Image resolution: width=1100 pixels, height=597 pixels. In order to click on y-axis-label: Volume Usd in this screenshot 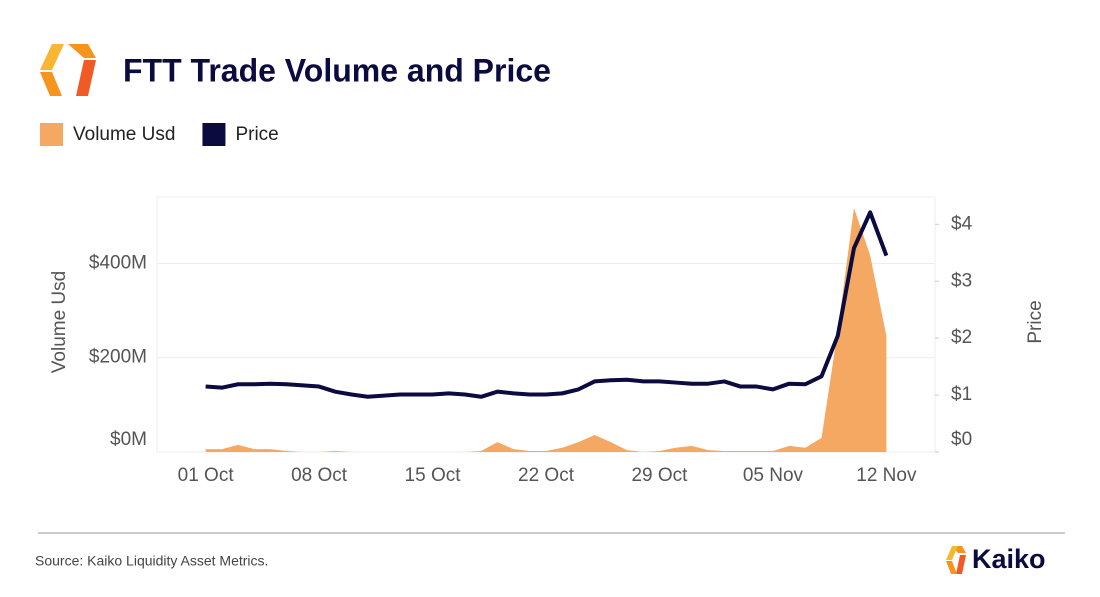, I will do `click(59, 322)`.